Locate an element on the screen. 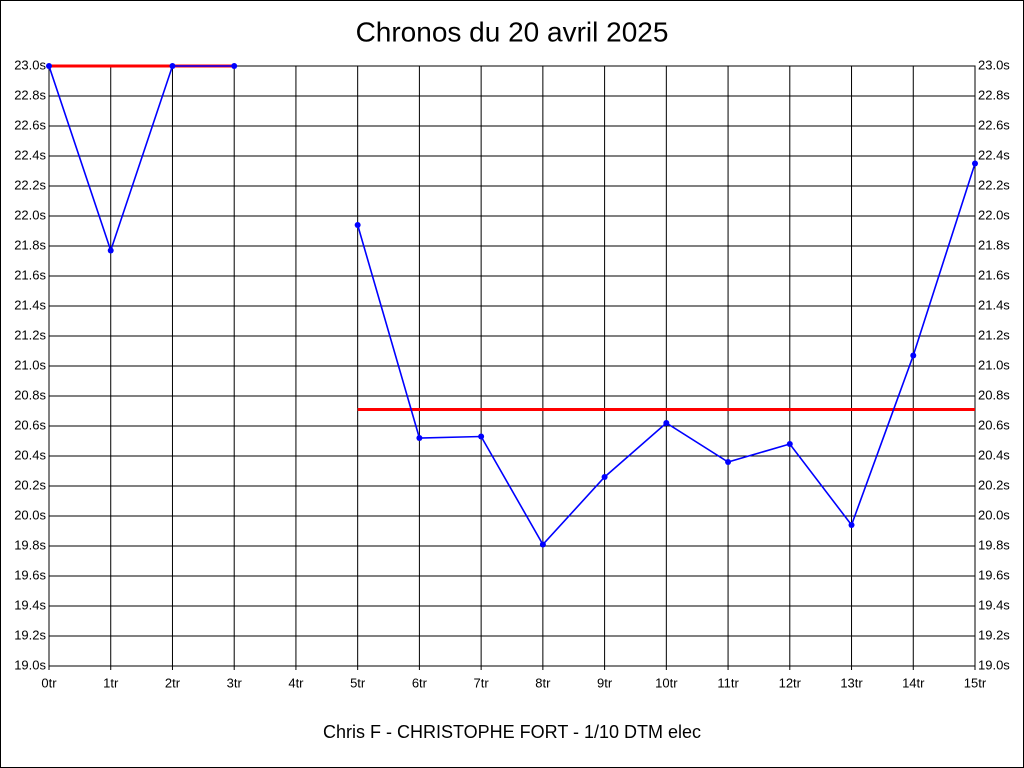  y2-tick-label: 20.8s is located at coordinates (994, 394).